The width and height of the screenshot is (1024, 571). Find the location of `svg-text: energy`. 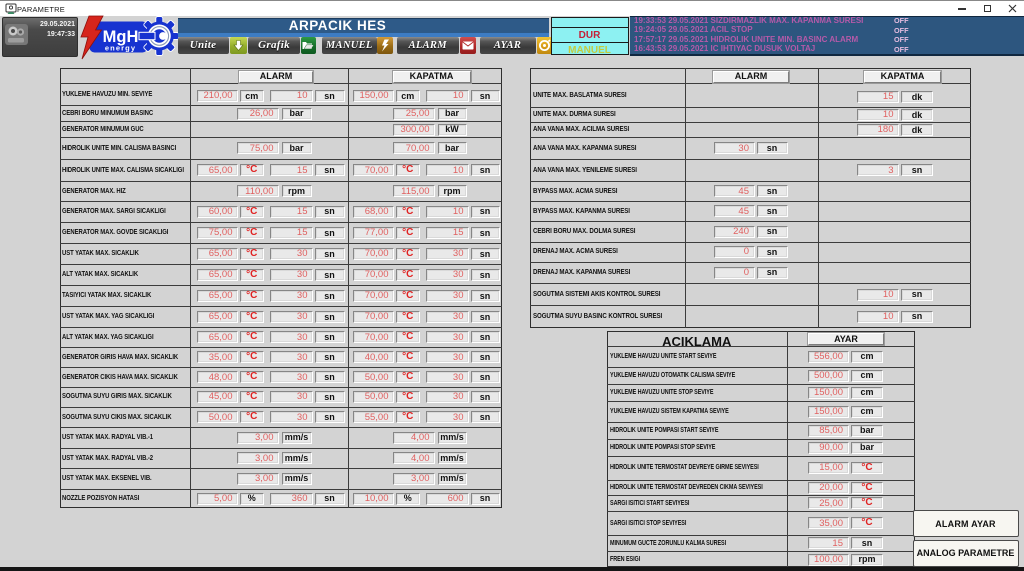

svg-text: energy is located at coordinates (120, 48).